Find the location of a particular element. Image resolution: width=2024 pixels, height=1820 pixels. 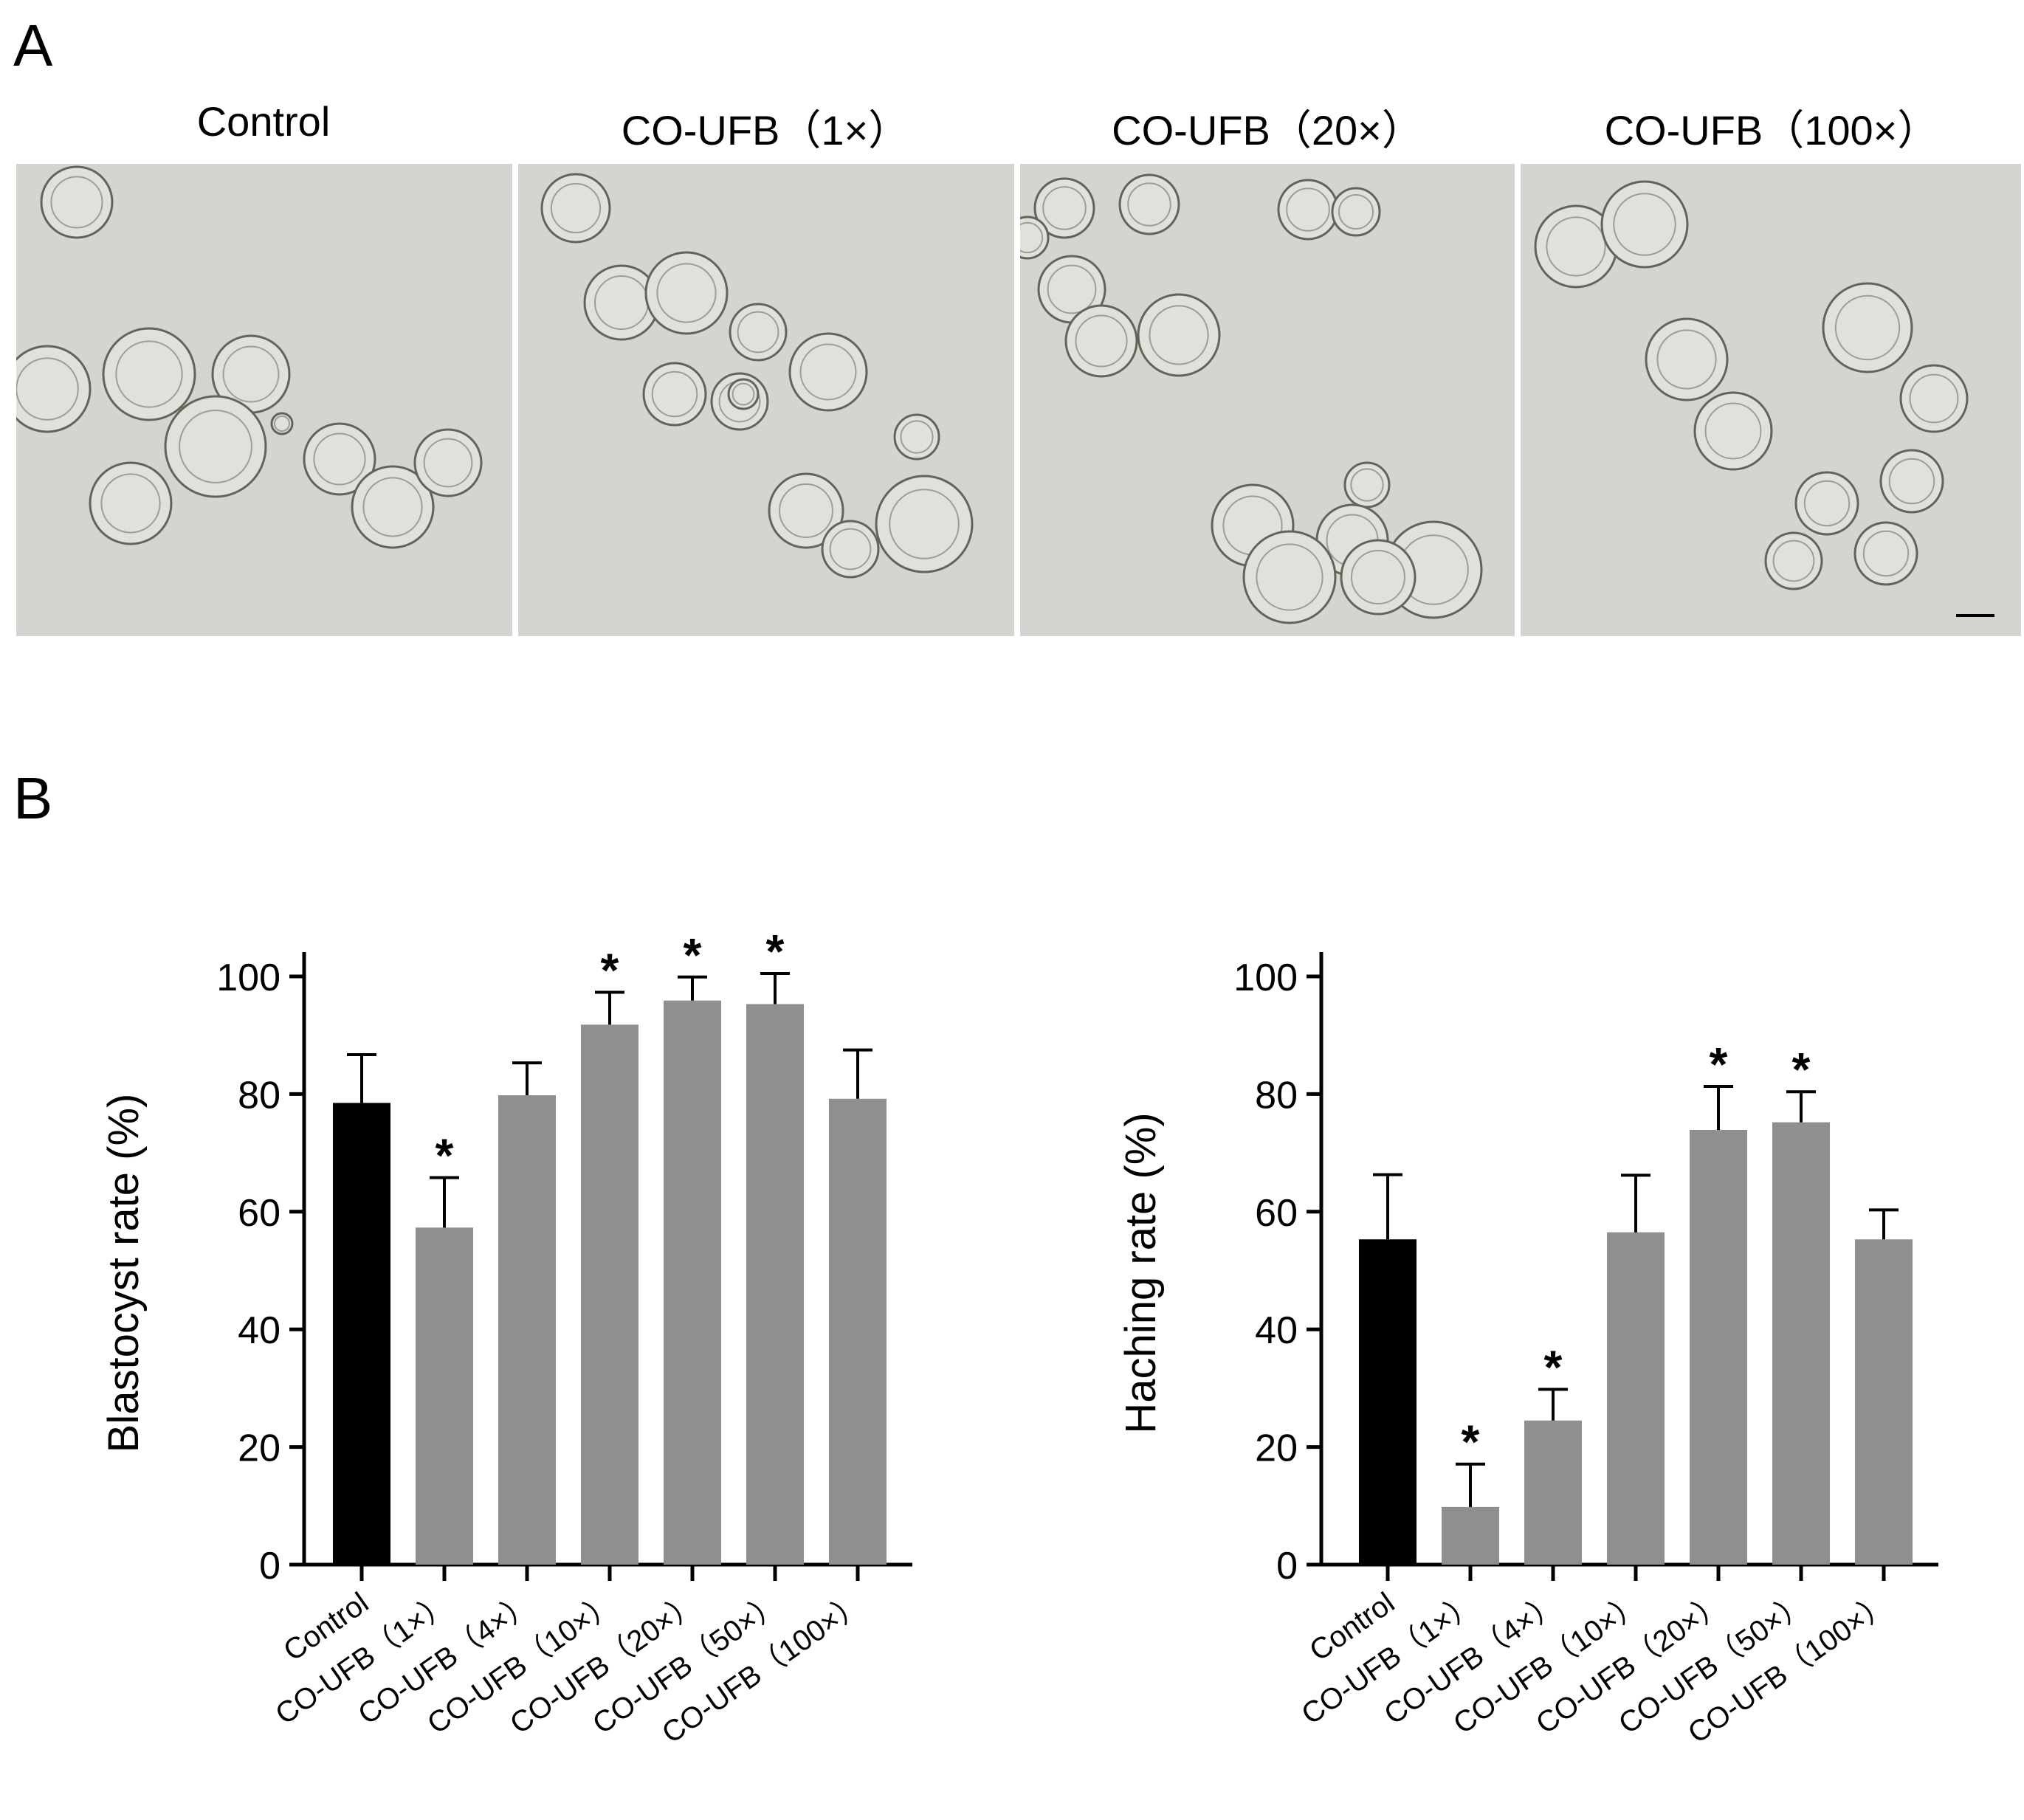

y-axis-label: Haching rate (%) is located at coordinates (1141, 1272).